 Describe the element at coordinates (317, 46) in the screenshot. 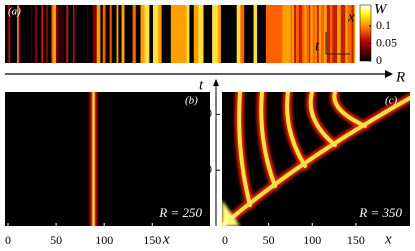

I see `inset-t-label: t` at that location.